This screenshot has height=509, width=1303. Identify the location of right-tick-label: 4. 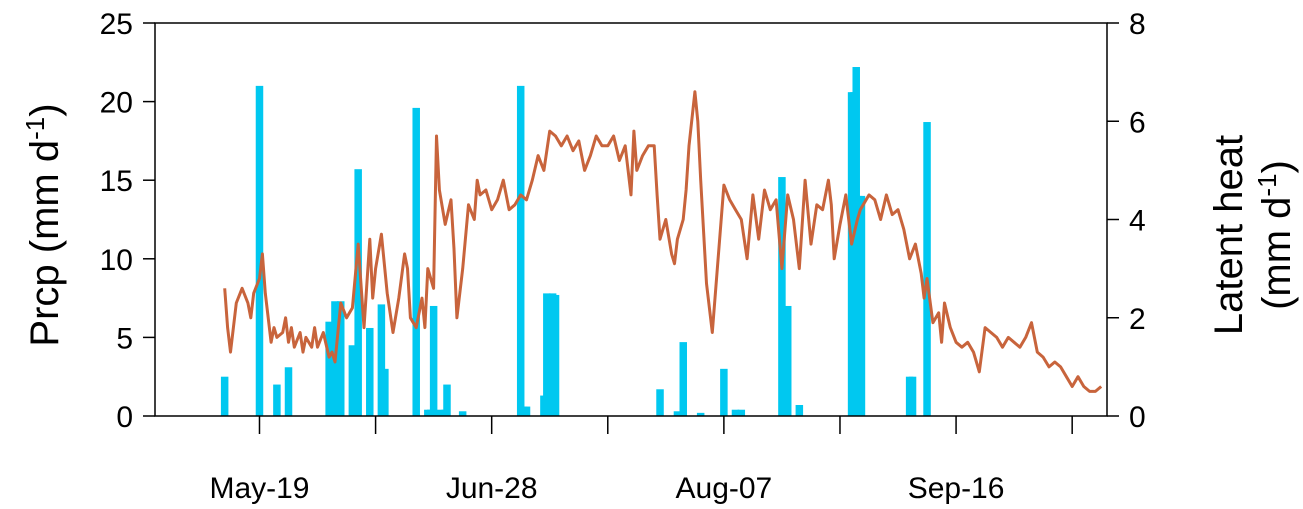
(1137, 221).